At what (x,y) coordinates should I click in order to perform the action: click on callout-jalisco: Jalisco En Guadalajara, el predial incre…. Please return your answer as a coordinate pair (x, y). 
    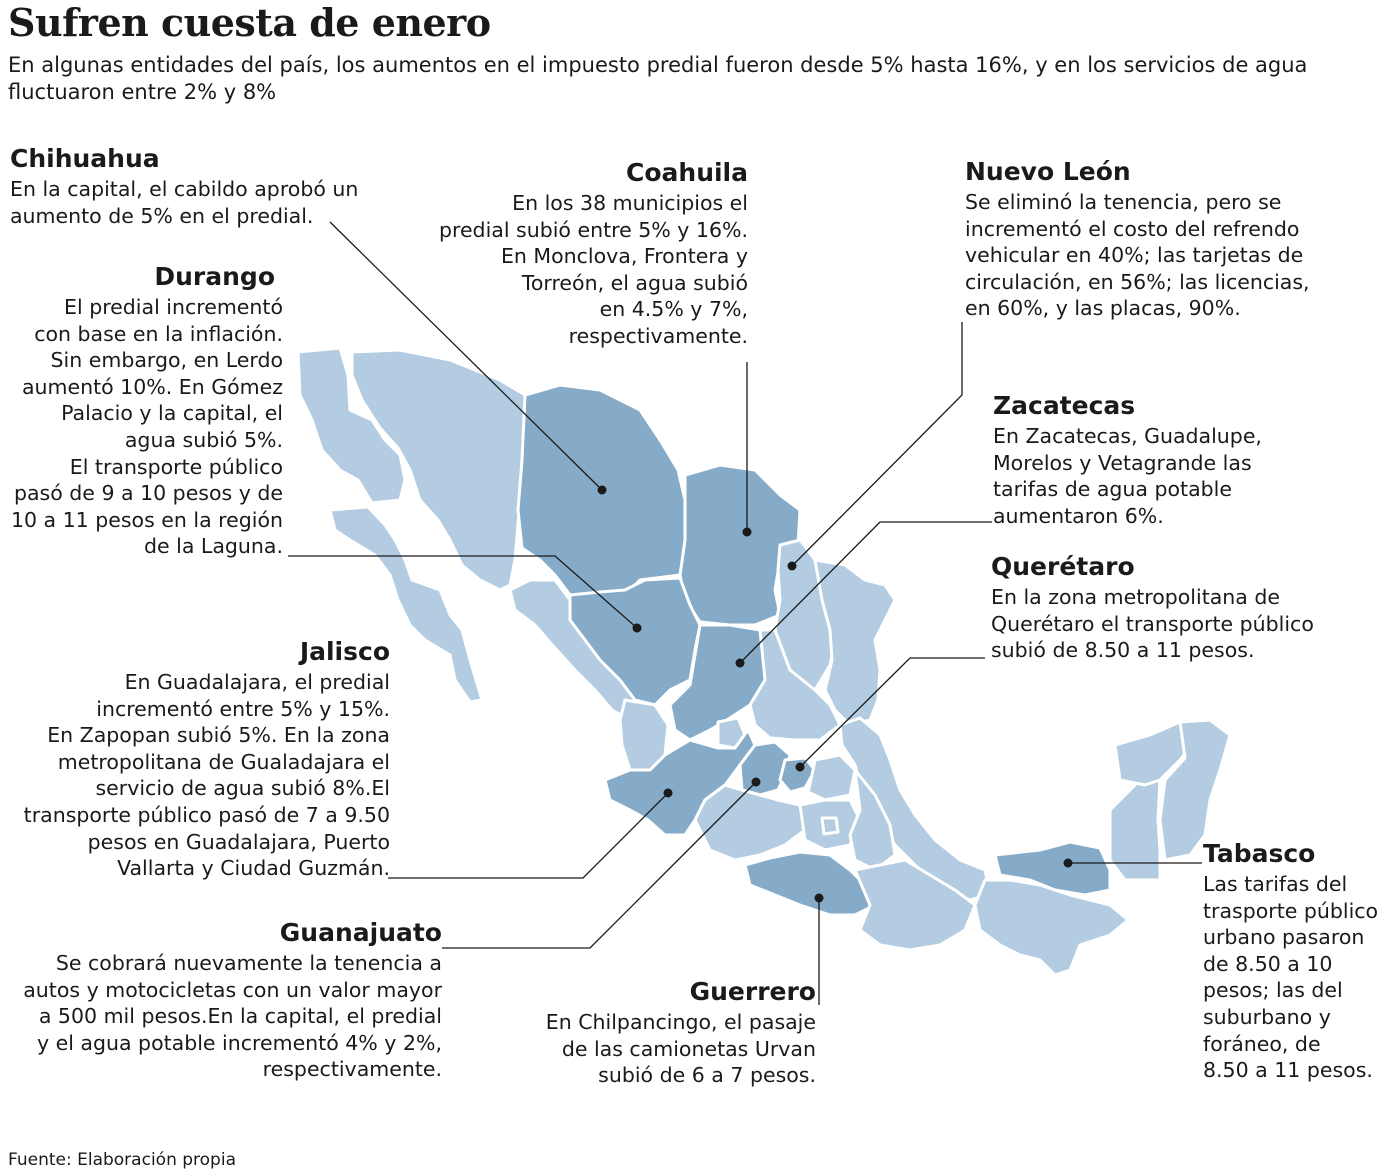
    Looking at the image, I should click on (195, 759).